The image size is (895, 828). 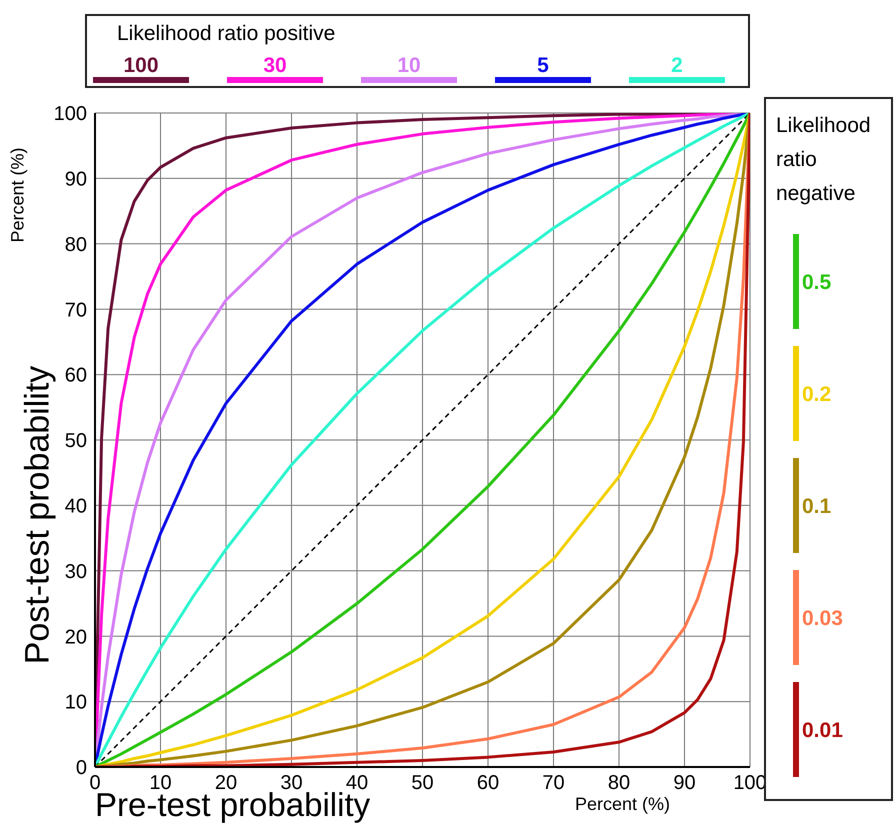 What do you see at coordinates (226, 34) in the screenshot?
I see `legend-title: Likelihood ratio positive` at bounding box center [226, 34].